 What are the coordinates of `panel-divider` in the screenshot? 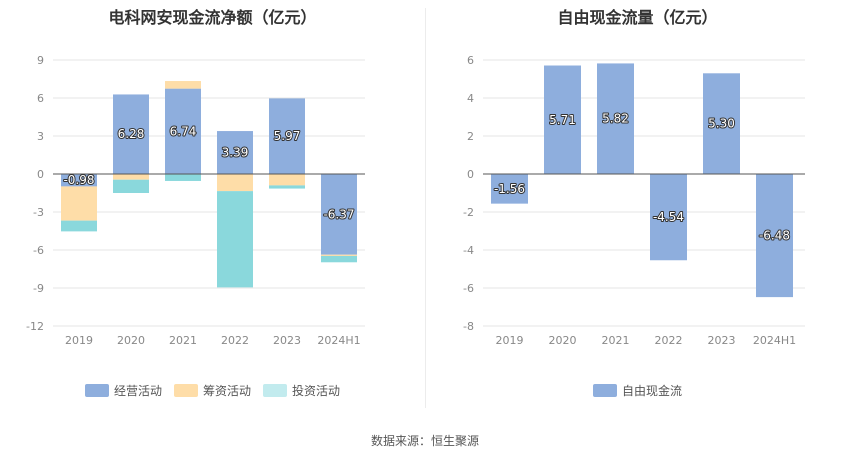 It's located at (425, 208).